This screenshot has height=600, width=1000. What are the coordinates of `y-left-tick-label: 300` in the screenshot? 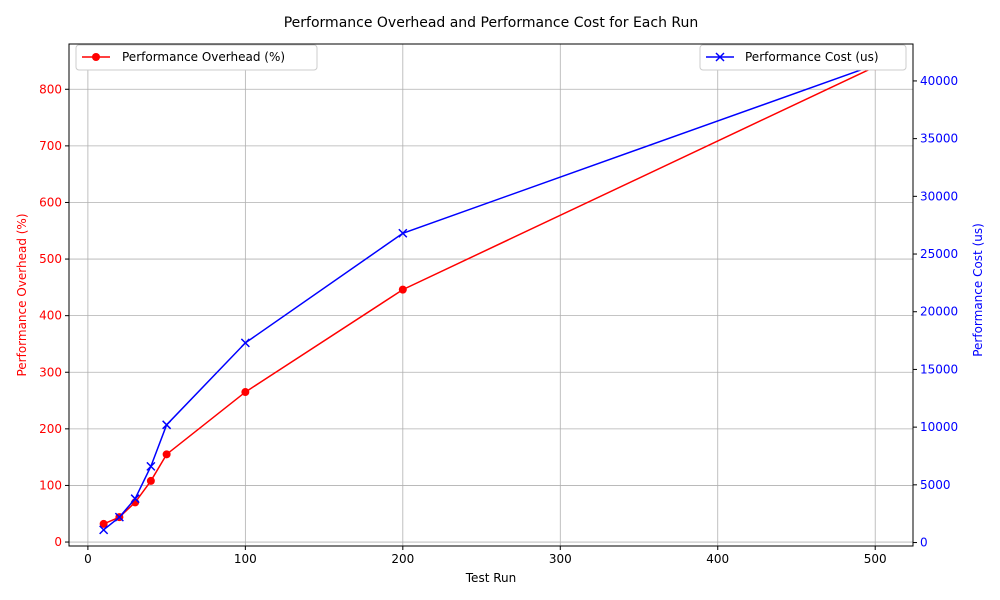 It's located at (50, 372).